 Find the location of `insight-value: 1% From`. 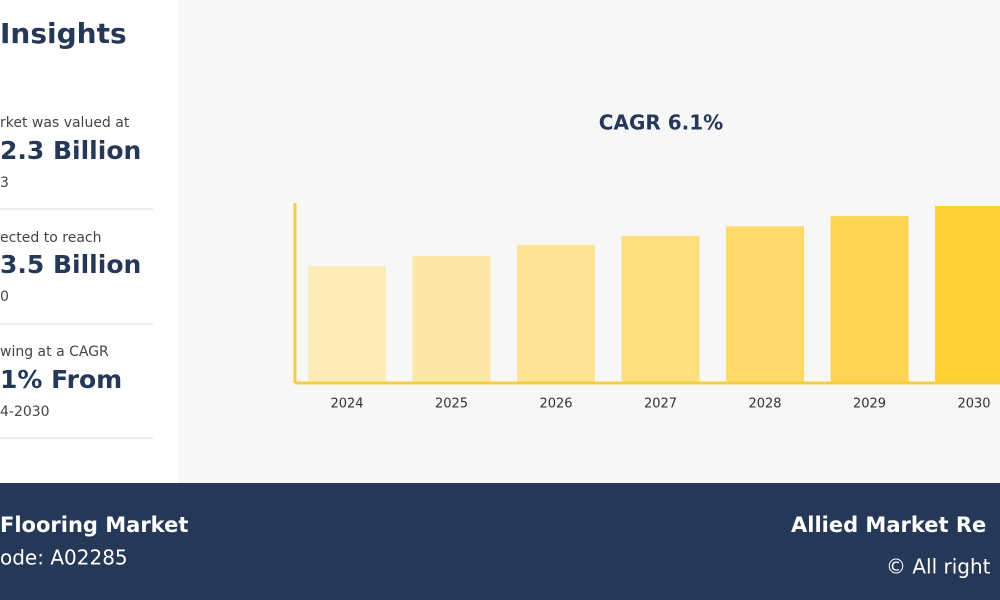

insight-value: 1% From is located at coordinates (61, 379).